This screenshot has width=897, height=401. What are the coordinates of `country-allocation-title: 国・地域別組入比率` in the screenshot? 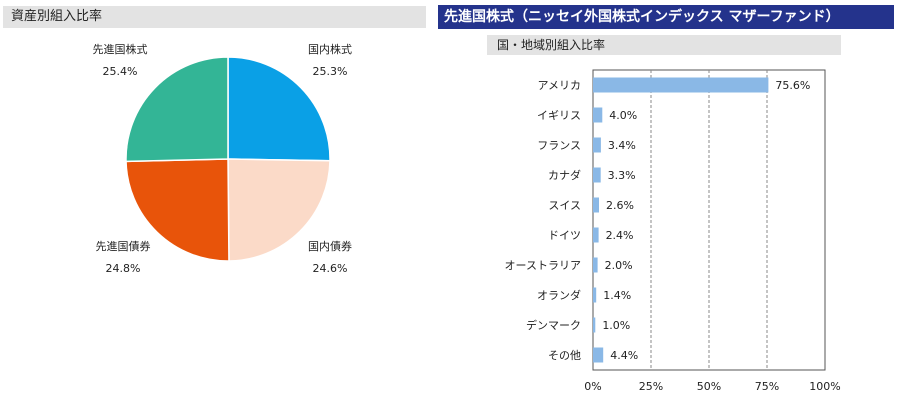 It's located at (551, 45).